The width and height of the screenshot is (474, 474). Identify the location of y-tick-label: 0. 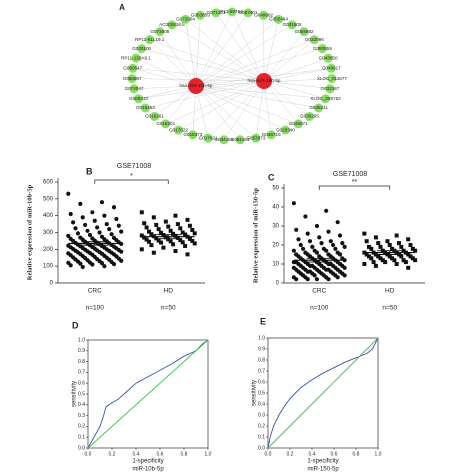
(52, 284).